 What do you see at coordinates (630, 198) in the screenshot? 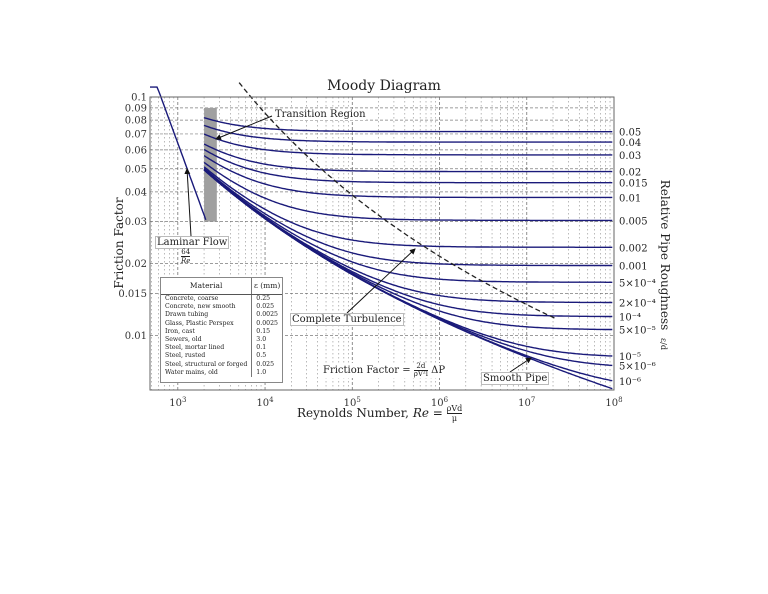
I see `roughness-label: 0.01` at bounding box center [630, 198].